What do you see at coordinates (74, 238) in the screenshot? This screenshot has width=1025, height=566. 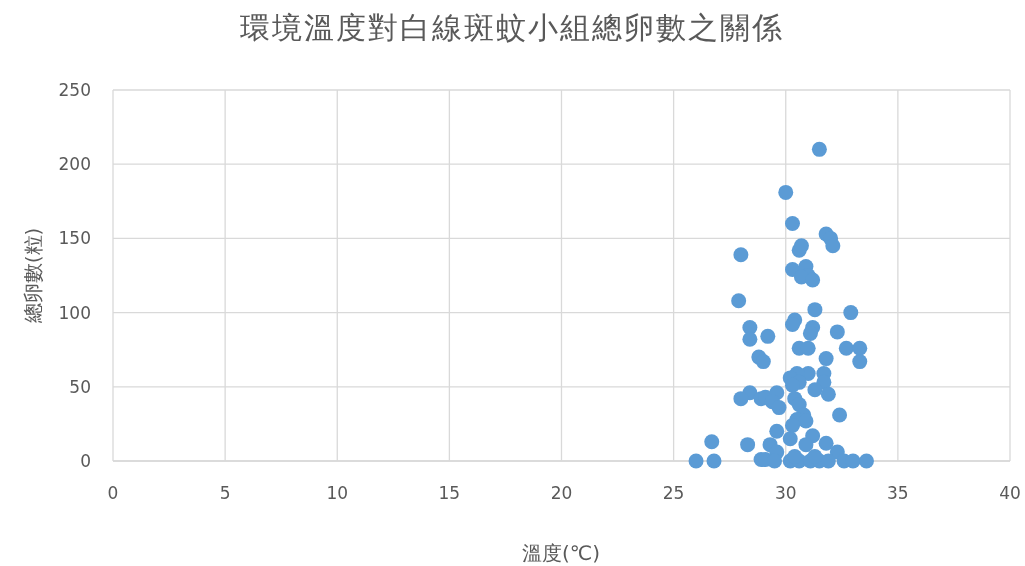 I see `y-tick-label: 150` at bounding box center [74, 238].